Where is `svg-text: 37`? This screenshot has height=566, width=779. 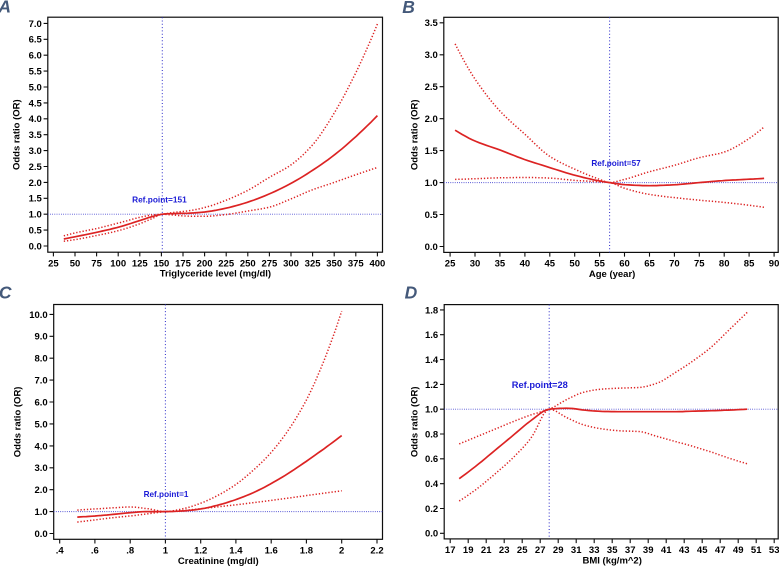 svg-text: 37 is located at coordinates (630, 550).